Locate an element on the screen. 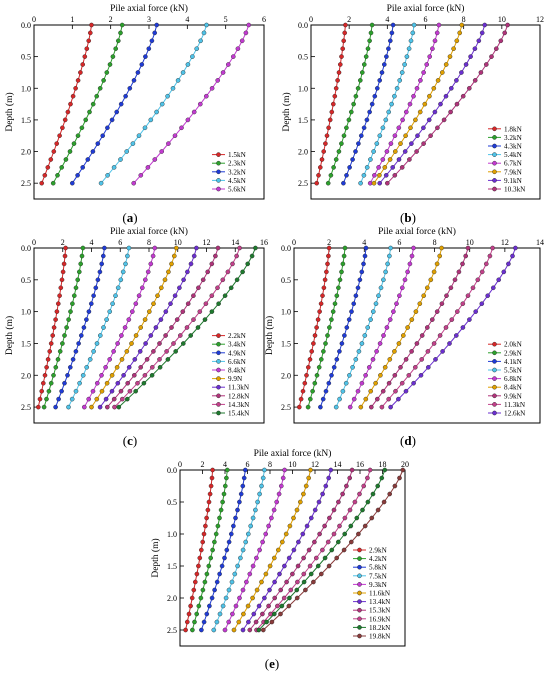 The height and width of the screenshot is (677, 550). legend-label: 15.3kN is located at coordinates (380, 611).